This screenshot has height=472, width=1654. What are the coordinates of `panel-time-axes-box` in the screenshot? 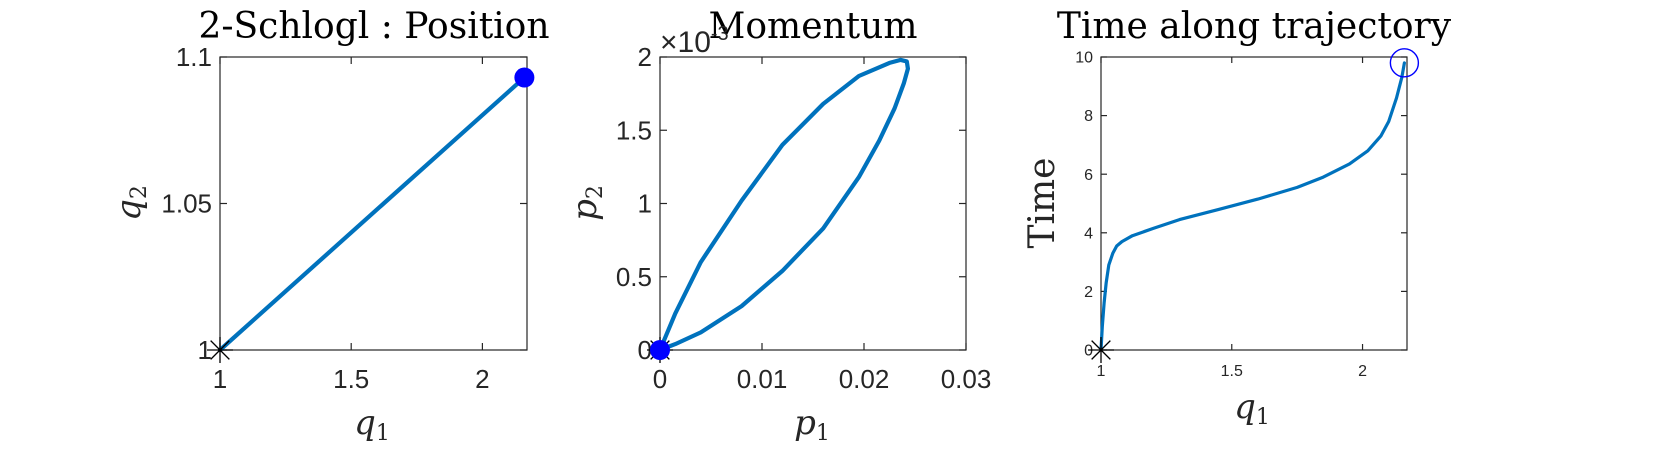 It's located at (1254, 203).